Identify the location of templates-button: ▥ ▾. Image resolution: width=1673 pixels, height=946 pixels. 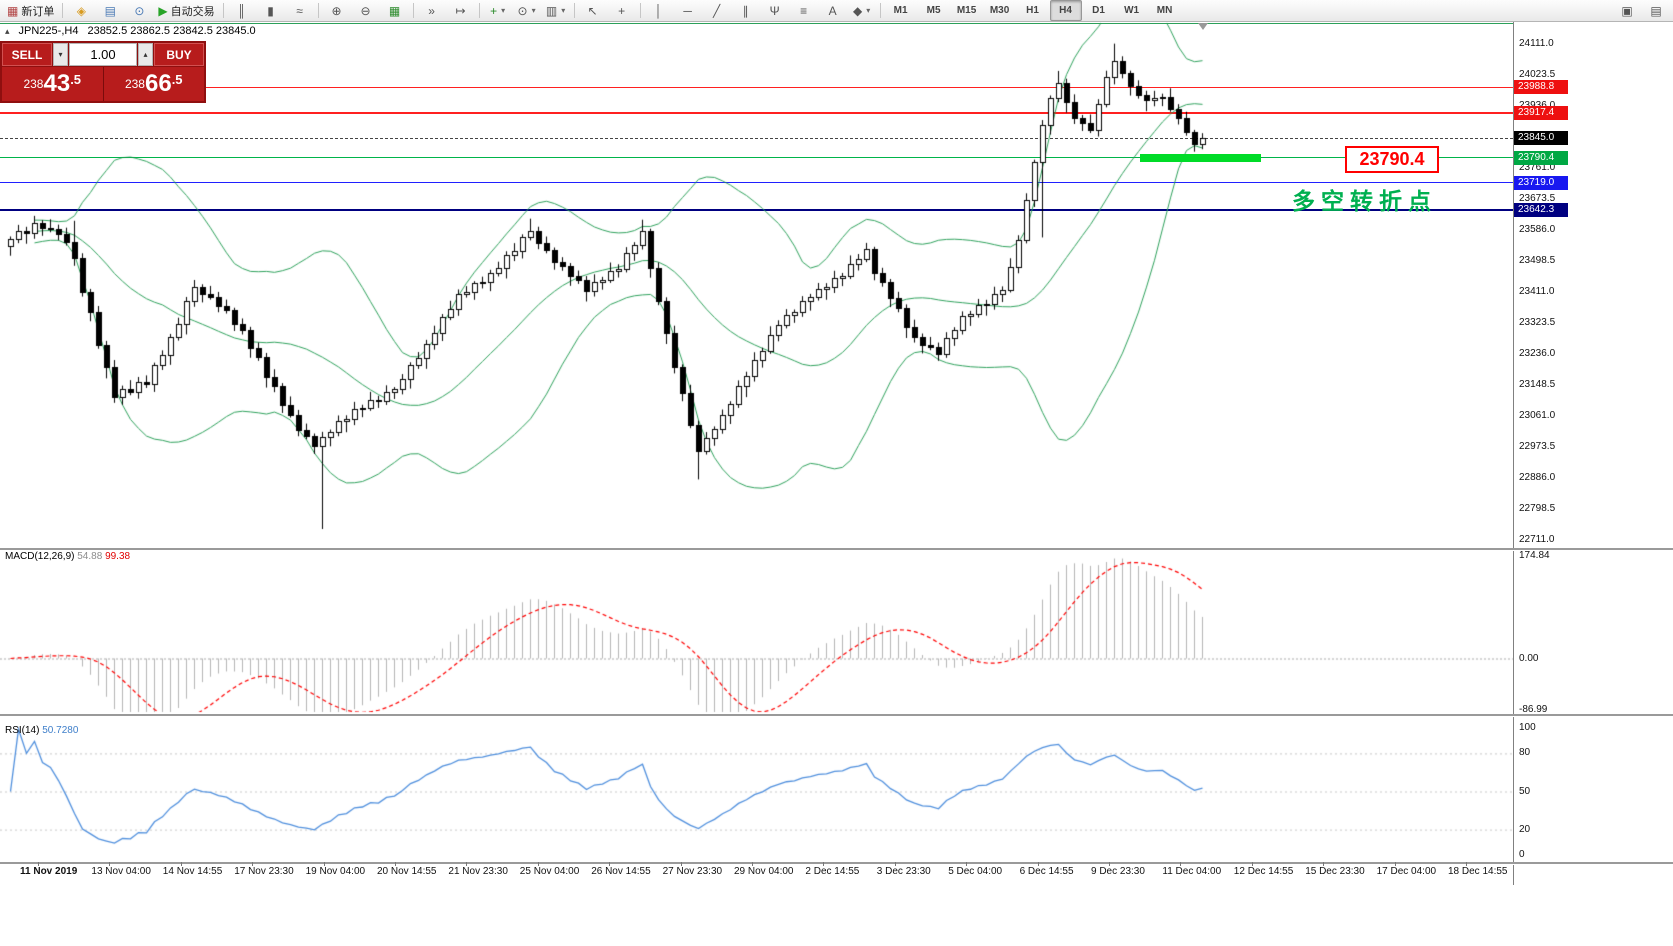
(555, 10).